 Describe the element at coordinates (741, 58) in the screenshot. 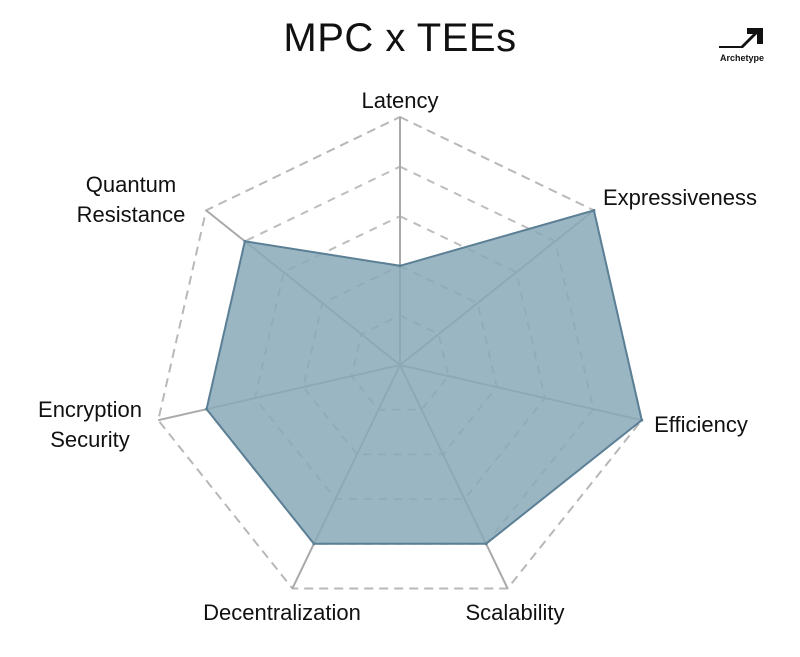

I see `logo-brand-text: Archetype` at that location.